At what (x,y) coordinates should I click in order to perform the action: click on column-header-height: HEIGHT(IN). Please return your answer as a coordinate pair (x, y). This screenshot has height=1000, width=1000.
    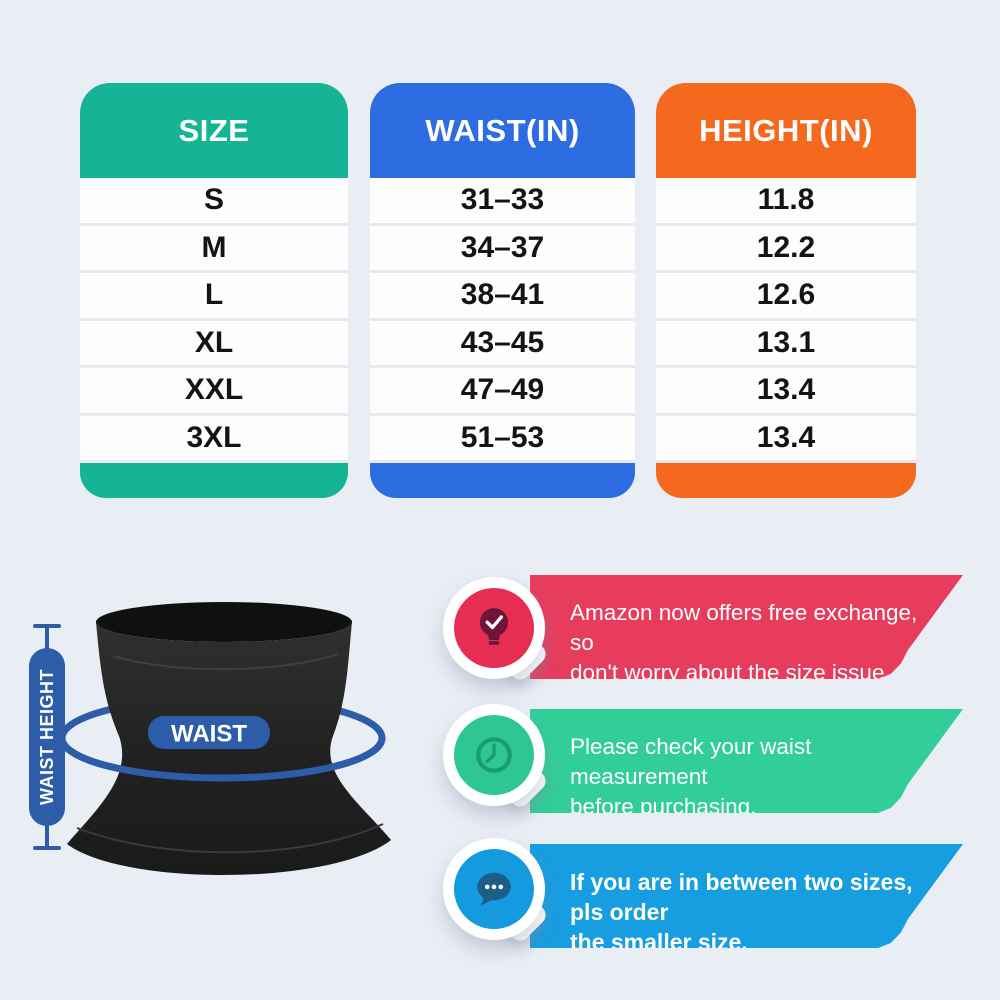
    Looking at the image, I should click on (786, 130).